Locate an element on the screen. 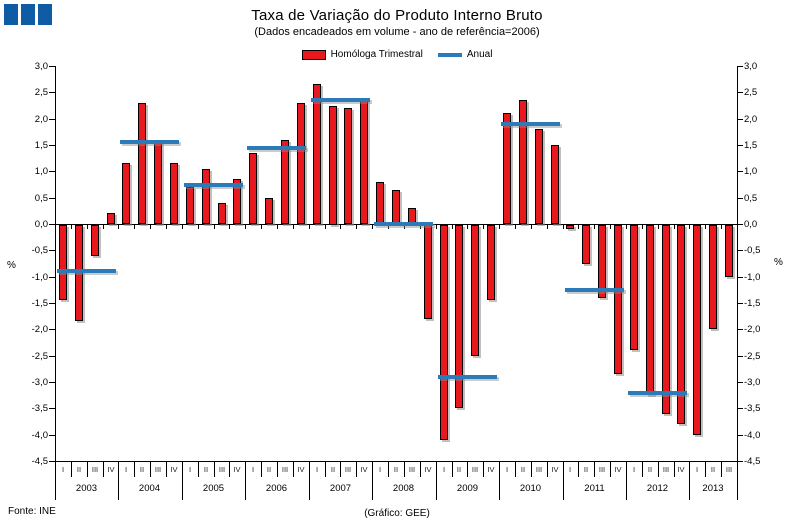  y-tick-label-right: -0,5 is located at coordinates (752, 250).